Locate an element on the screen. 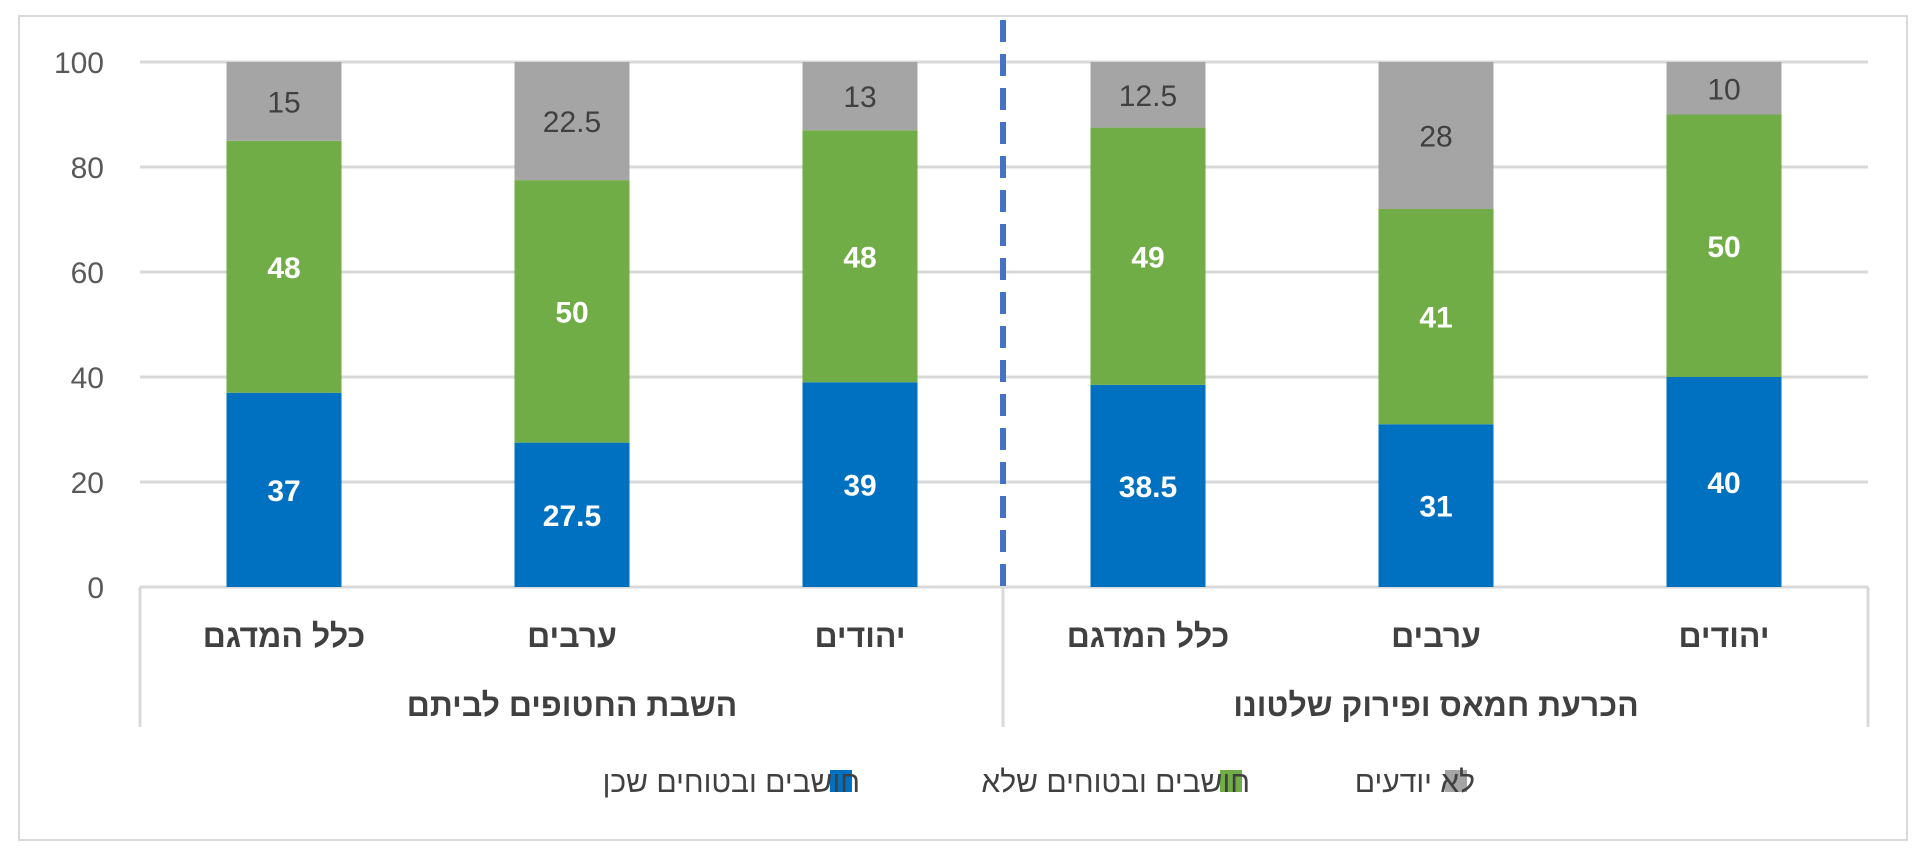 The height and width of the screenshot is (858, 1930). y-tick-label: 0 is located at coordinates (95, 588).